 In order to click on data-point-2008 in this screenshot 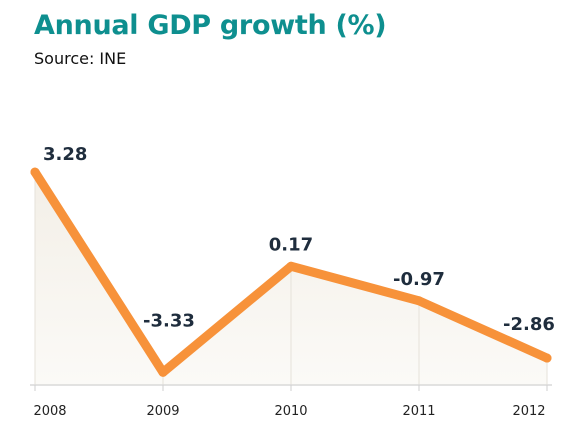, I will do `click(35, 172)`.